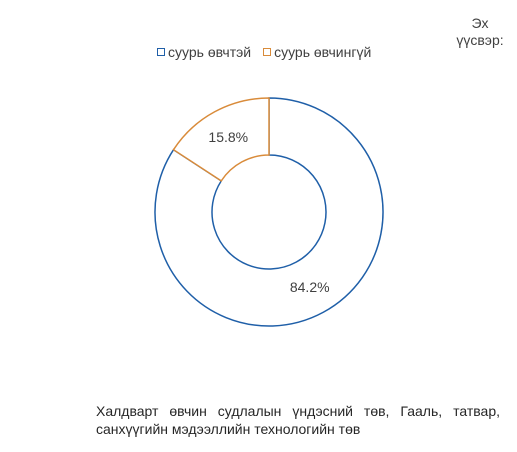 The height and width of the screenshot is (452, 517). I want to click on data-label-with-condition: 84.2%, so click(310, 287).